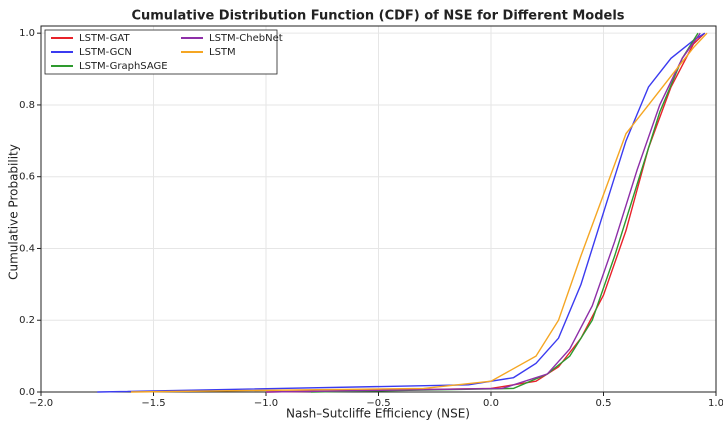 This screenshot has width=723, height=425. What do you see at coordinates (27, 248) in the screenshot?
I see `y-tick-label: 0.4` at bounding box center [27, 248].